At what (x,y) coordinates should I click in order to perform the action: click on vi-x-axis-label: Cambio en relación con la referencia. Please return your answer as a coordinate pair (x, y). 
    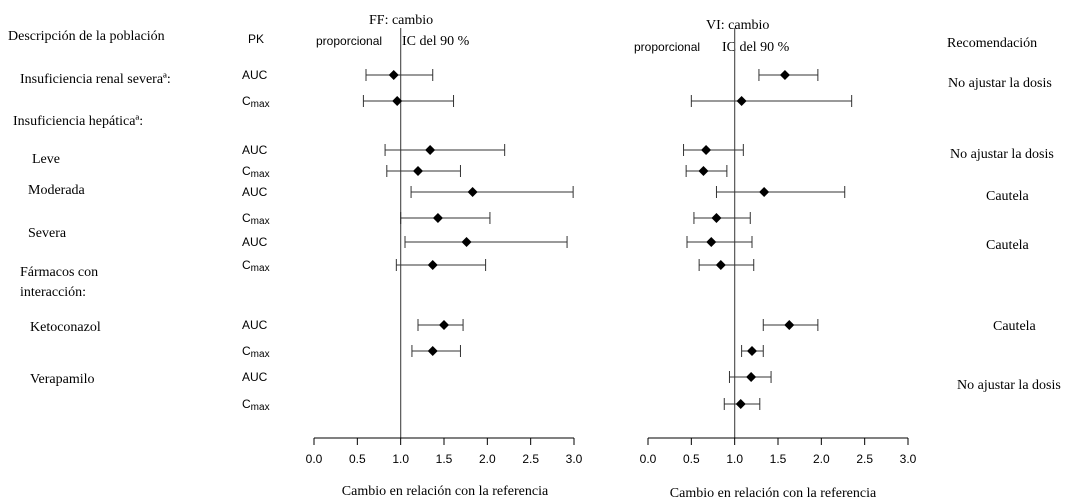
    Looking at the image, I should click on (773, 493).